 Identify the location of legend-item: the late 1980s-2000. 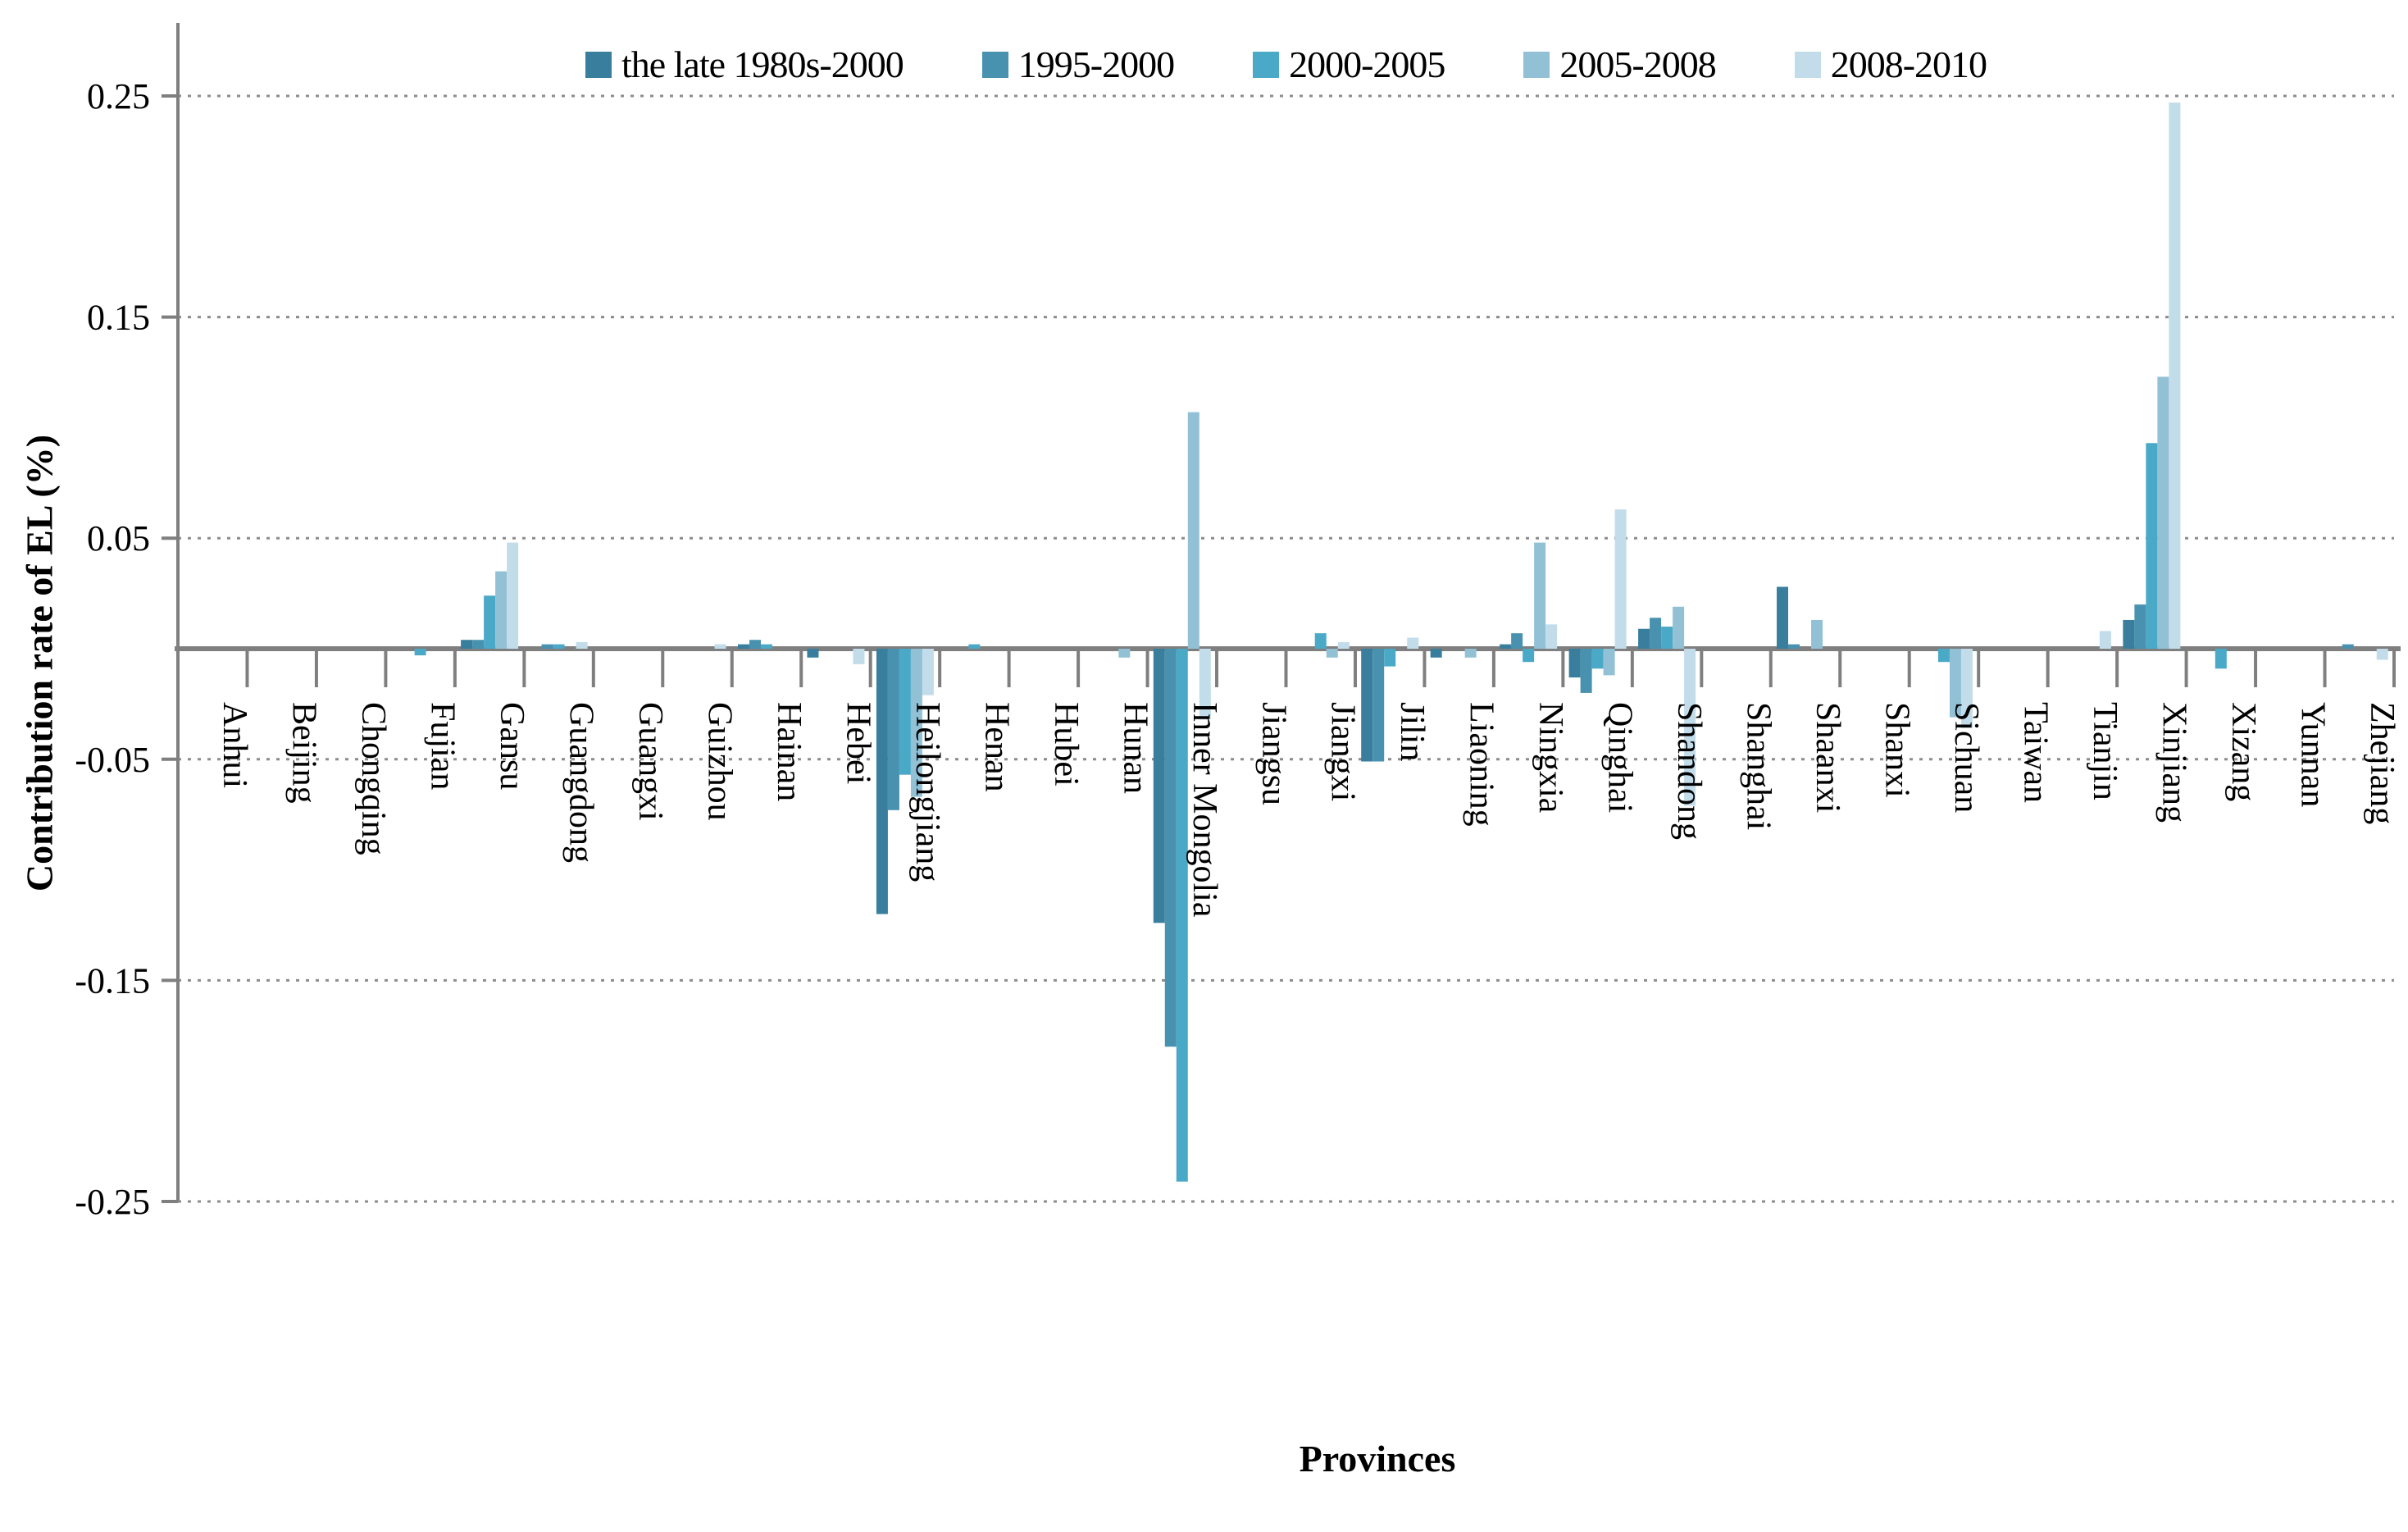
(744, 64).